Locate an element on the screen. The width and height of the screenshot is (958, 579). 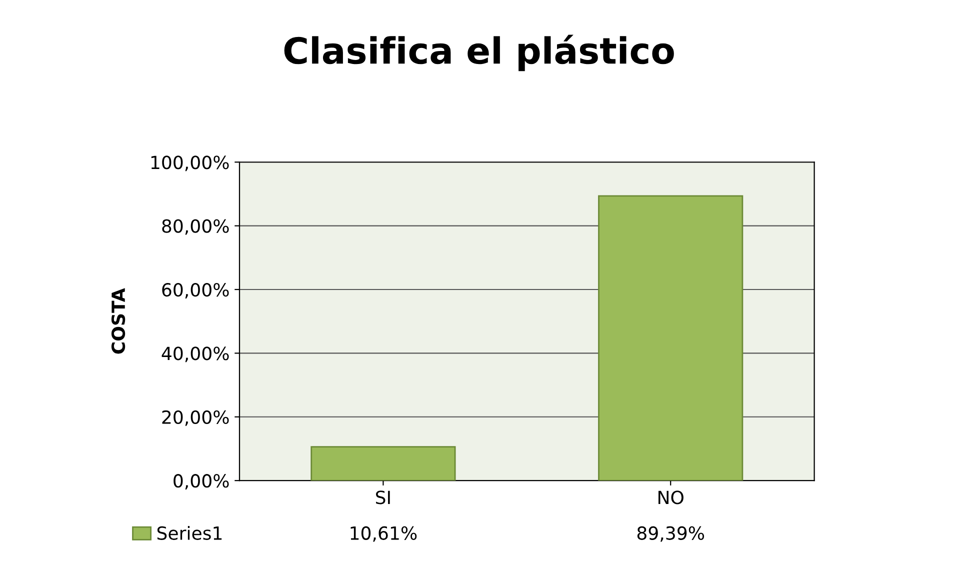
y-axis-title: COSTA is located at coordinates (118, 321).